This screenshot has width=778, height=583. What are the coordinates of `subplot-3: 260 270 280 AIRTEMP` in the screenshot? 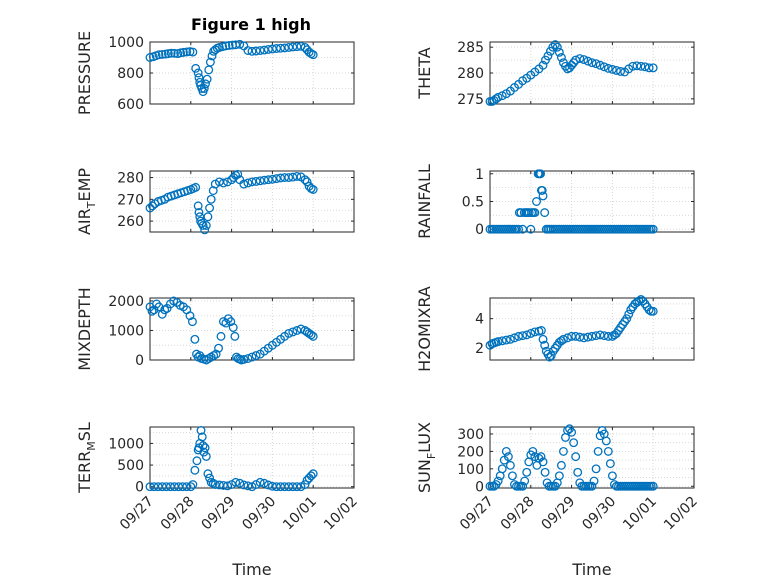 It's located at (215, 201).